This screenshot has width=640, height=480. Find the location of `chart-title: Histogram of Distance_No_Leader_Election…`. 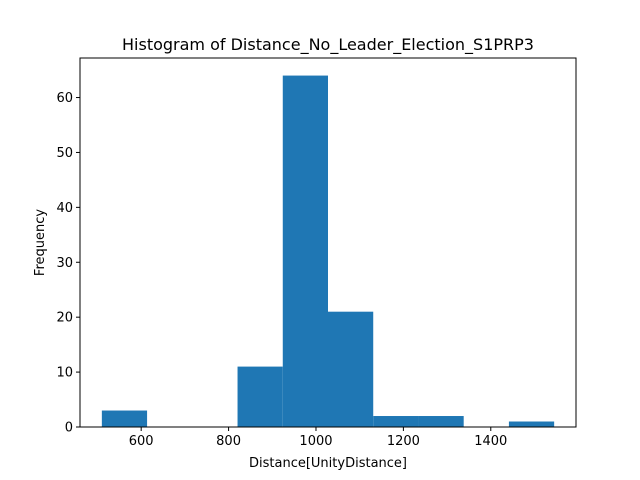

chart-title: Histogram of Distance_No_Leader_Election… is located at coordinates (328, 45).